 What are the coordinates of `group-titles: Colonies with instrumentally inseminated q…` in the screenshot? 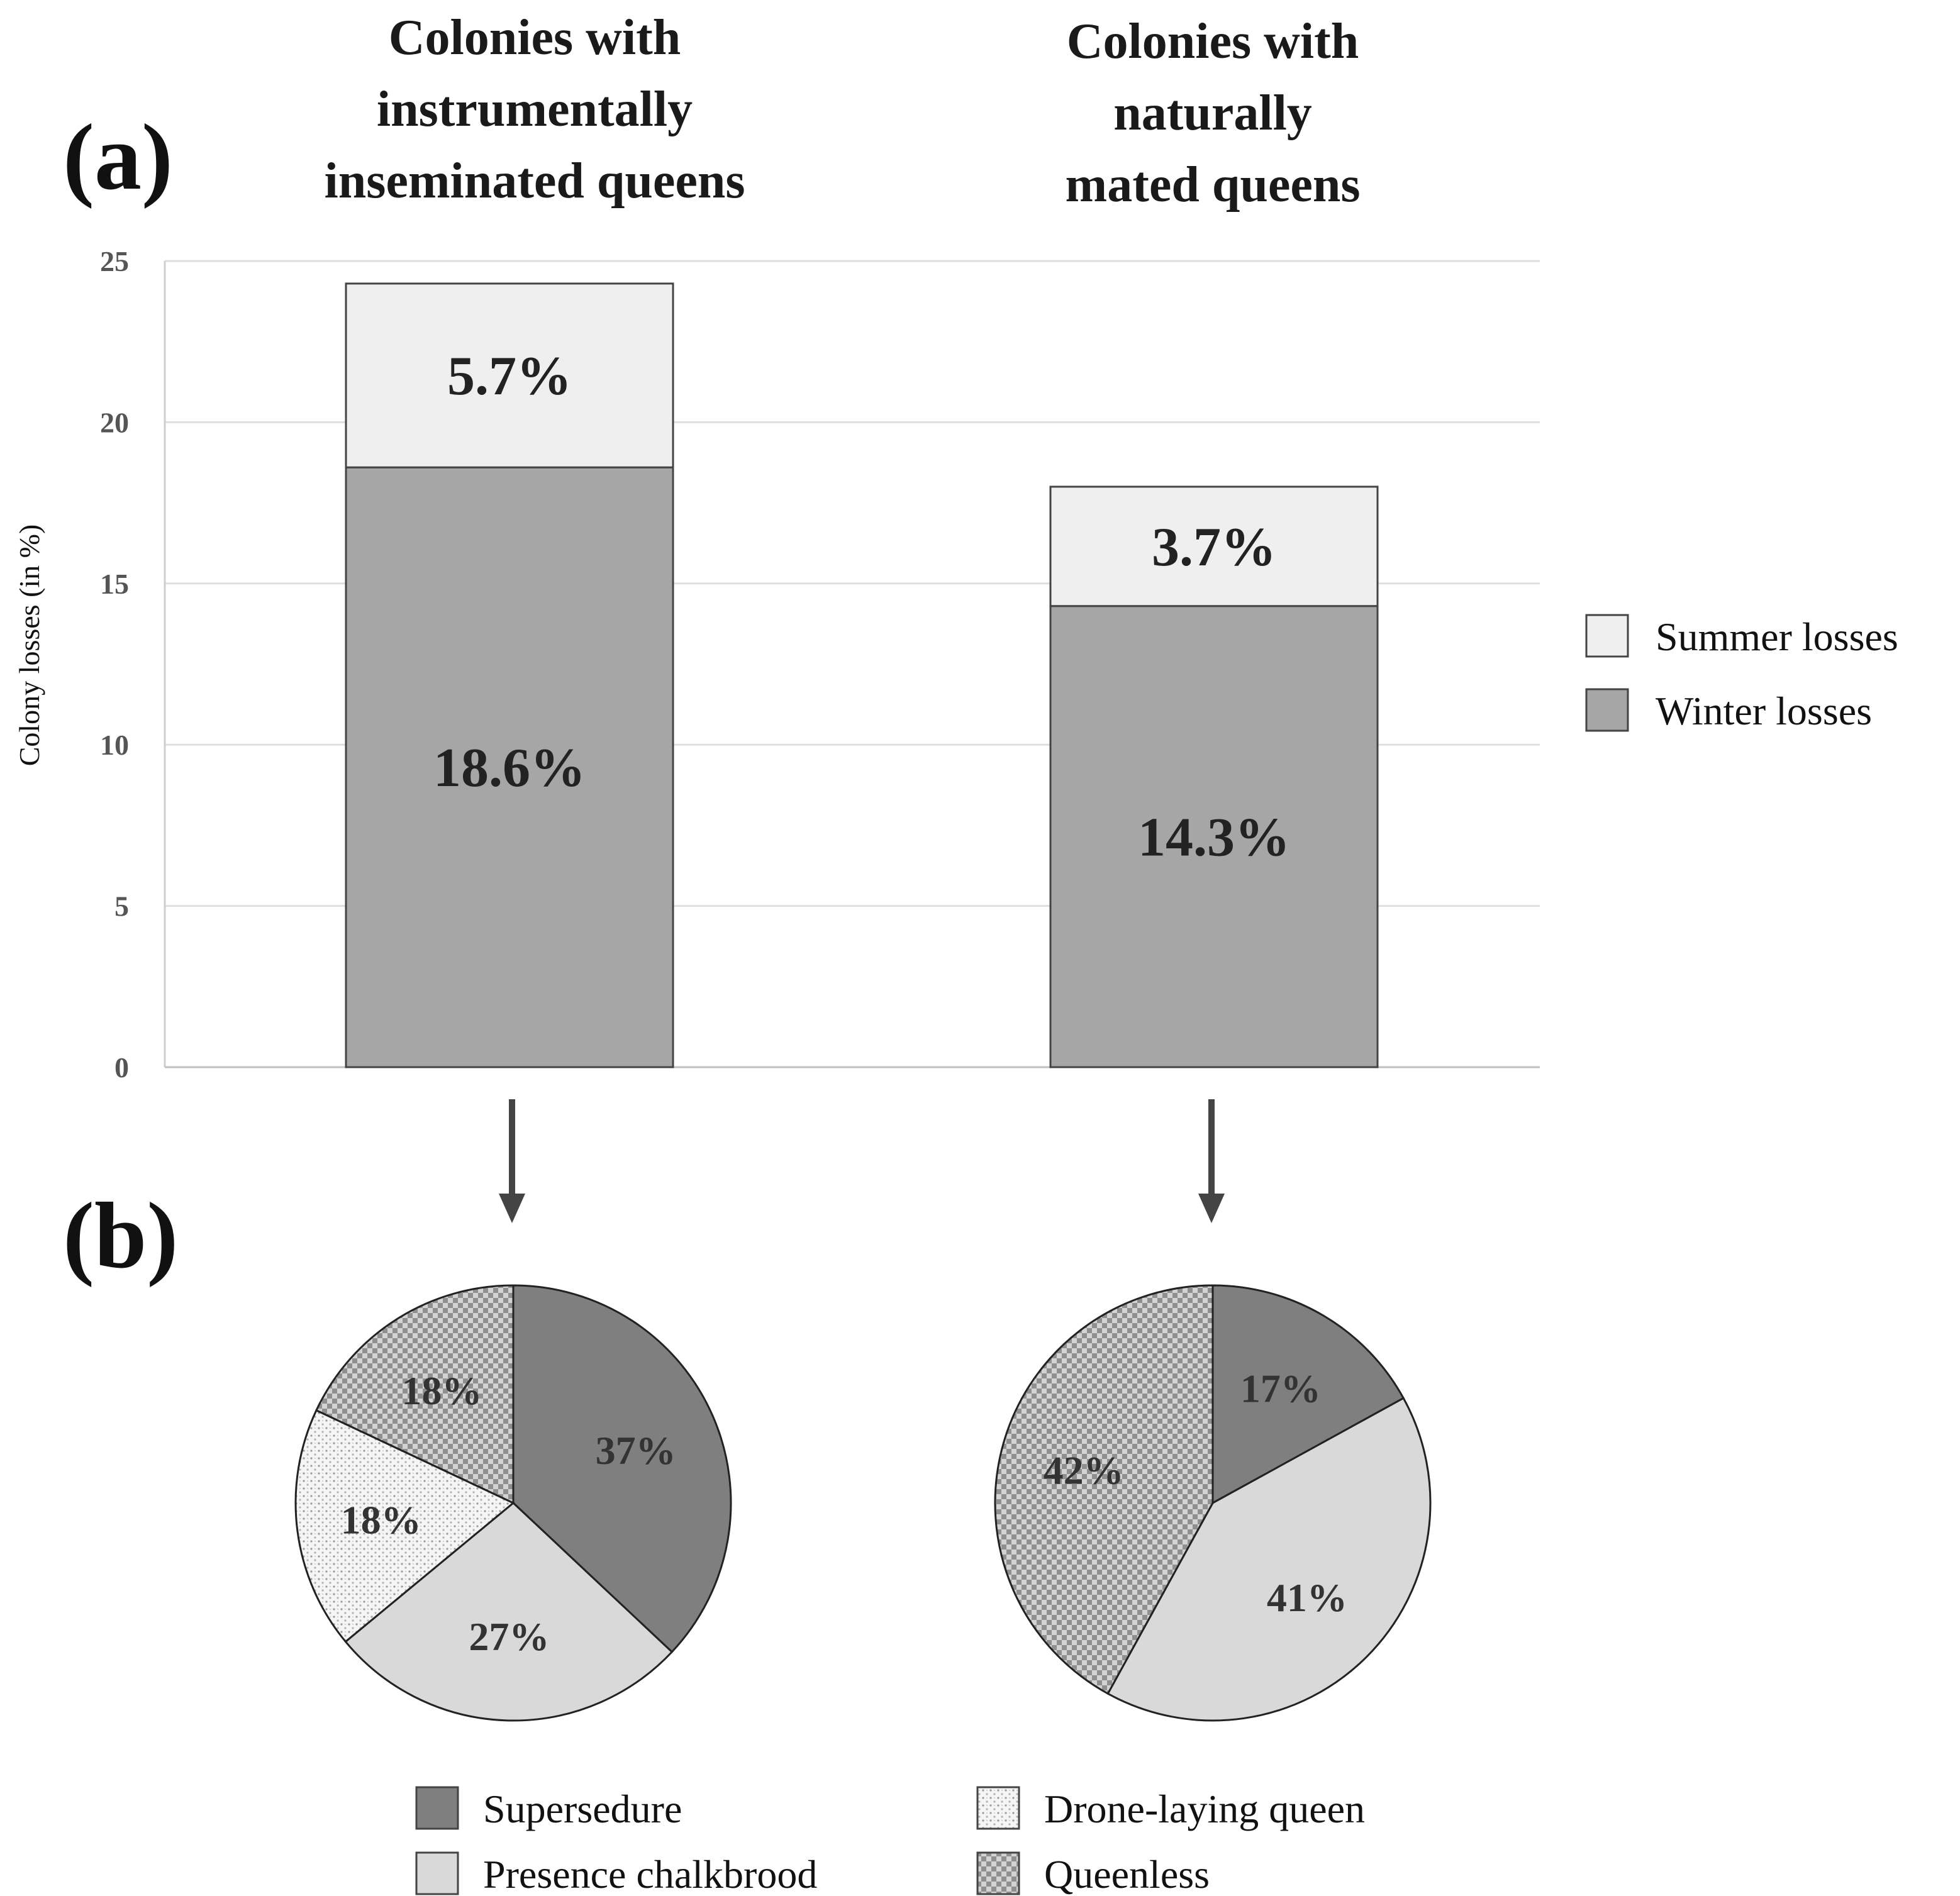 It's located at (843, 111).